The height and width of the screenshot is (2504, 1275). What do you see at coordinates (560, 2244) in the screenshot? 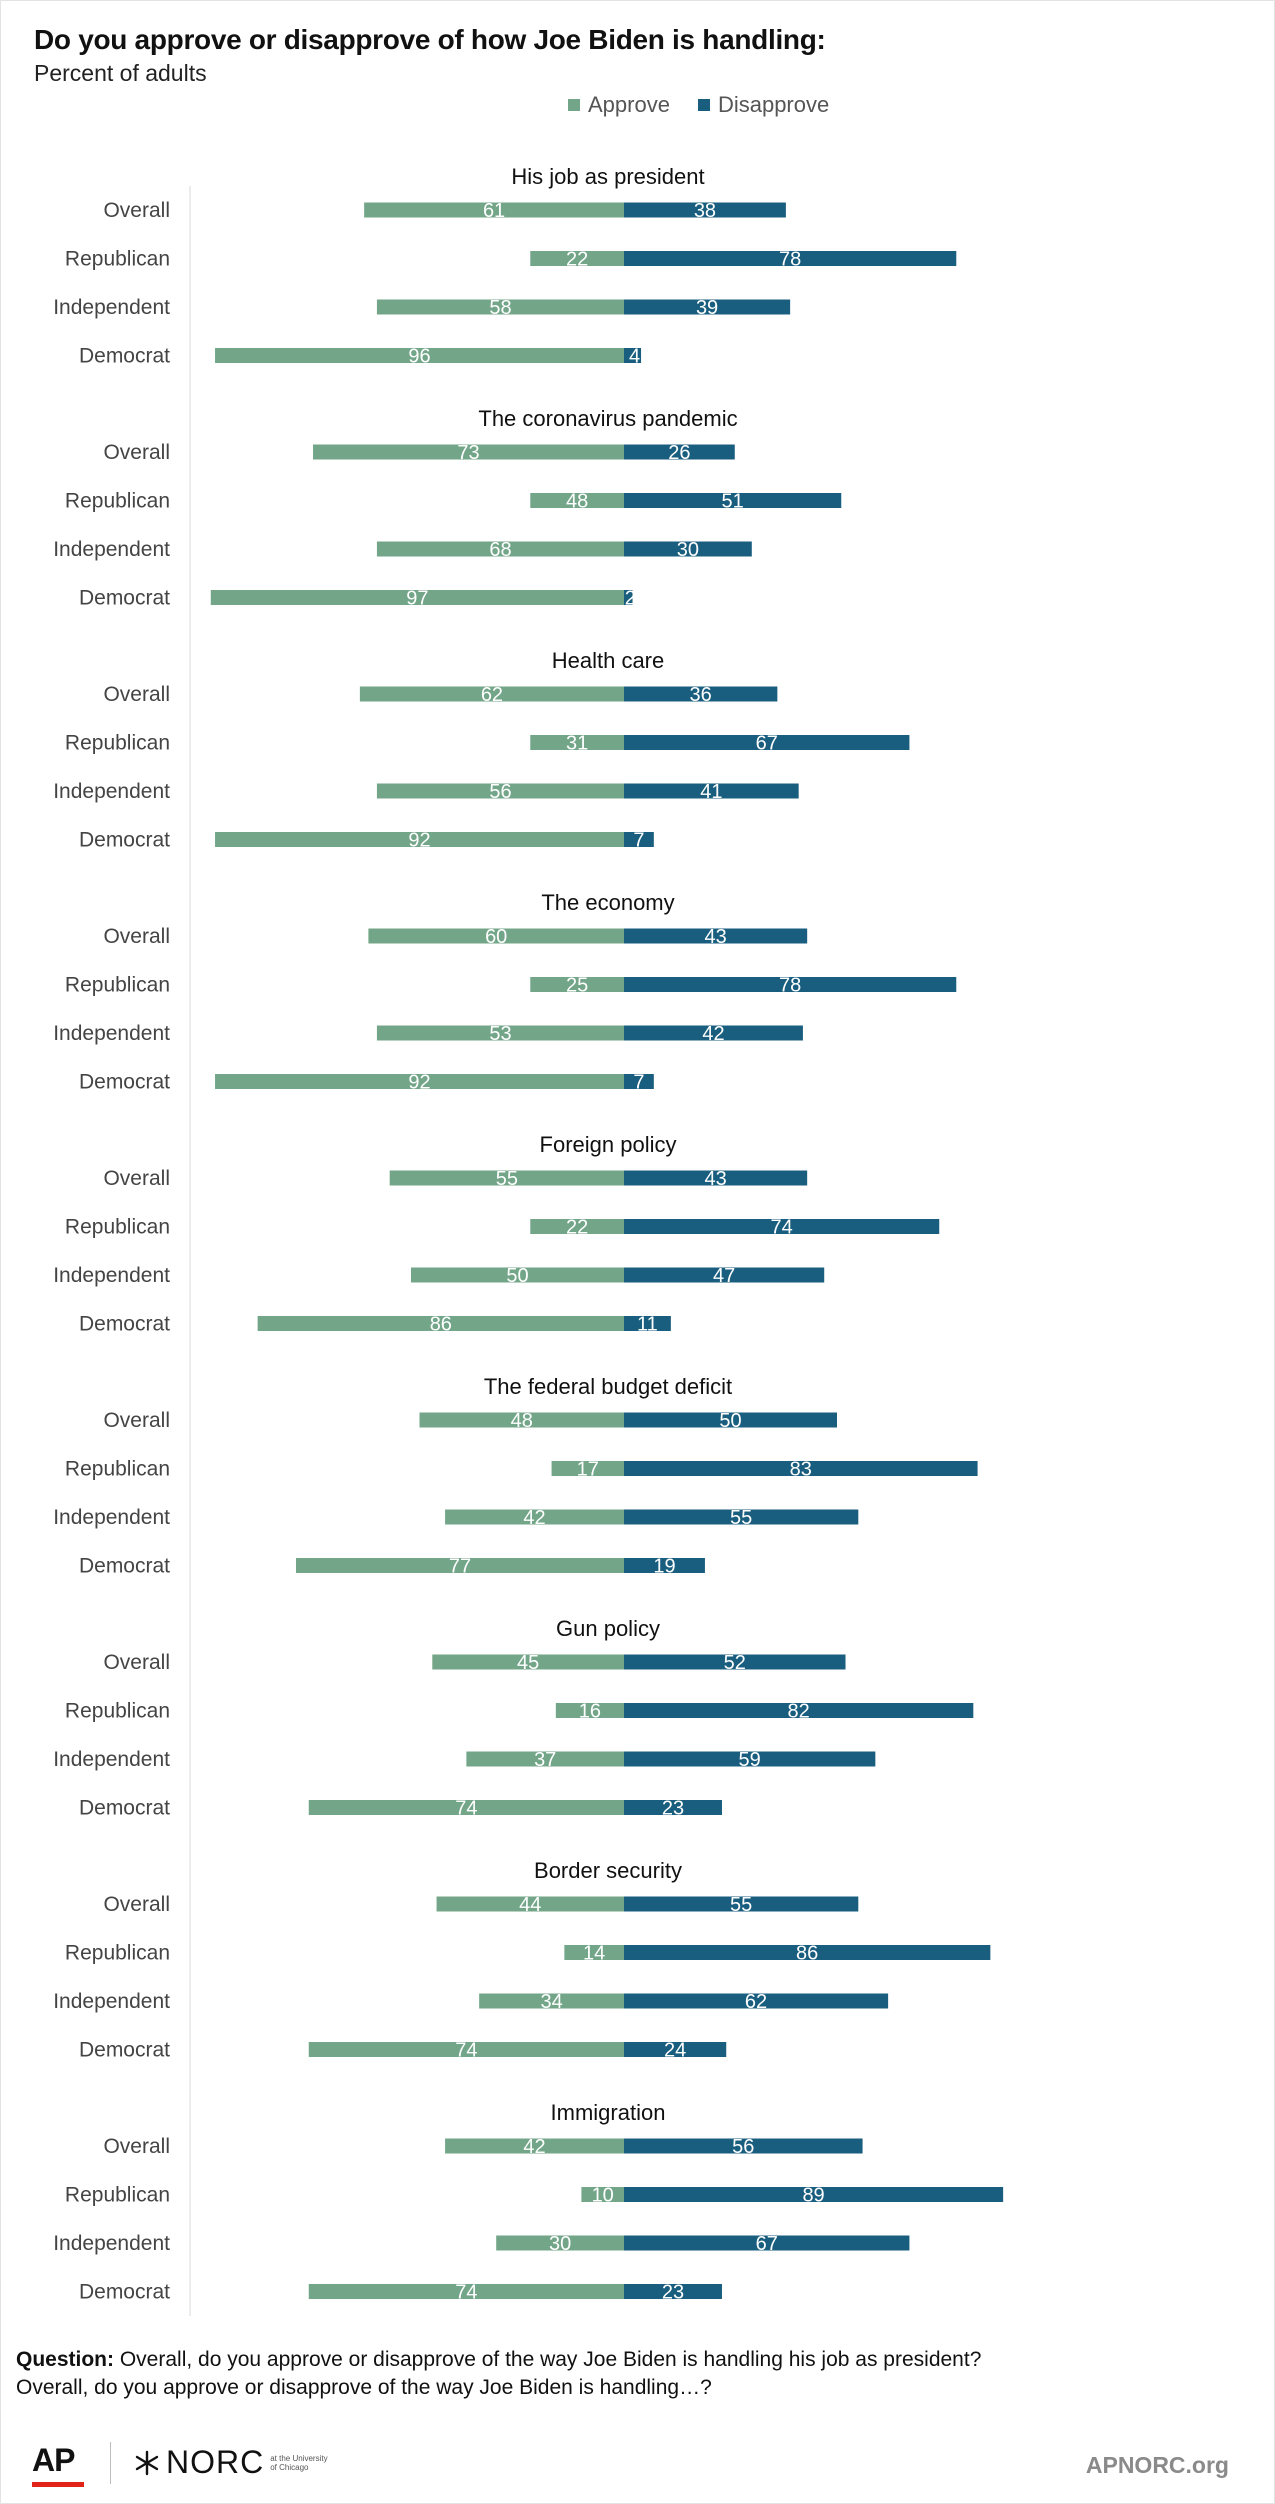
I see `approve-value-label: 30` at bounding box center [560, 2244].